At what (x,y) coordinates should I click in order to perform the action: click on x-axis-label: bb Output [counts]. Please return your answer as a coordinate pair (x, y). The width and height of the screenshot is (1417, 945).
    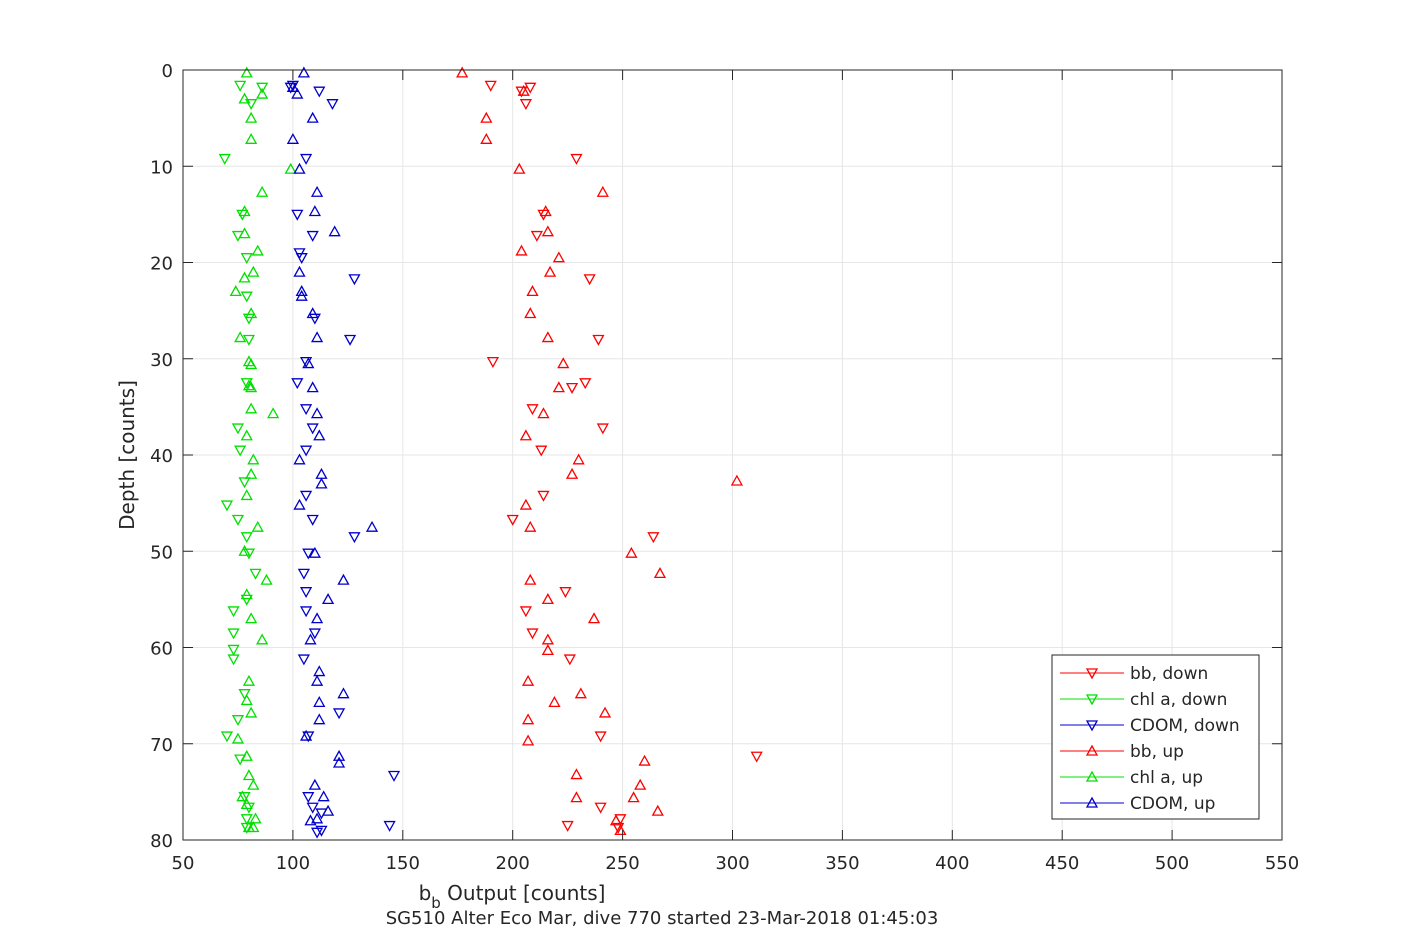
    Looking at the image, I should click on (512, 896).